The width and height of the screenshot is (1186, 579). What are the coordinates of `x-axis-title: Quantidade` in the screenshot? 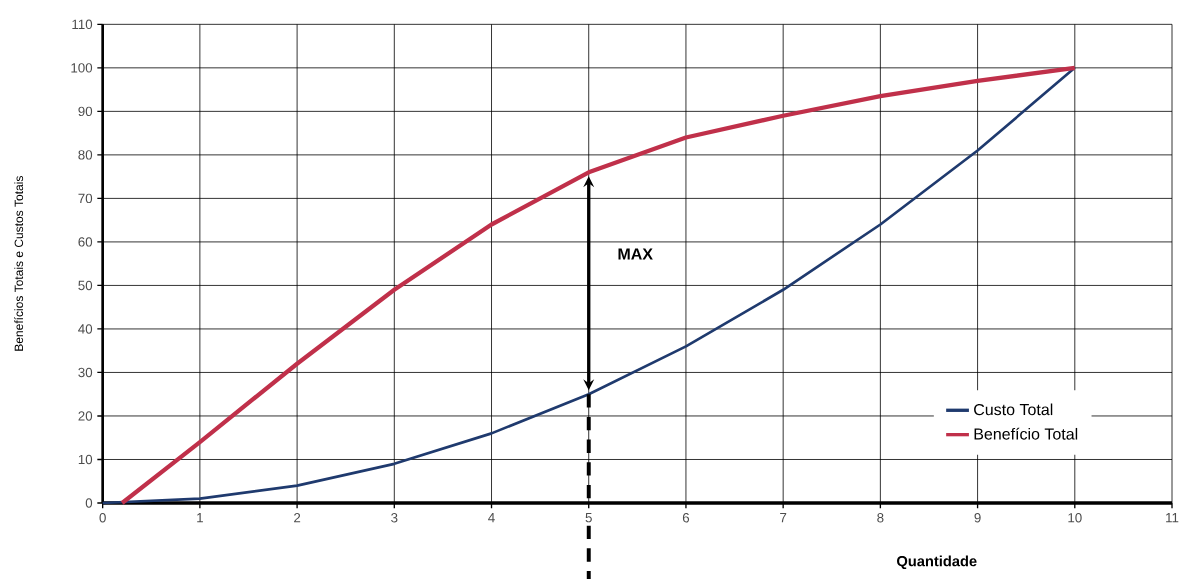 It's located at (937, 562).